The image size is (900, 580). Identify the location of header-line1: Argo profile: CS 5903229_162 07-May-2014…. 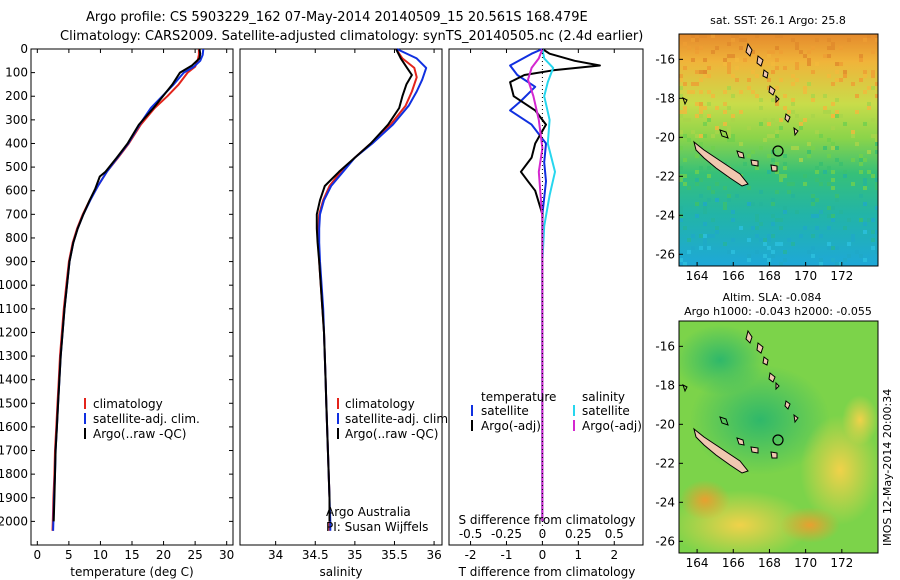
(337, 17).